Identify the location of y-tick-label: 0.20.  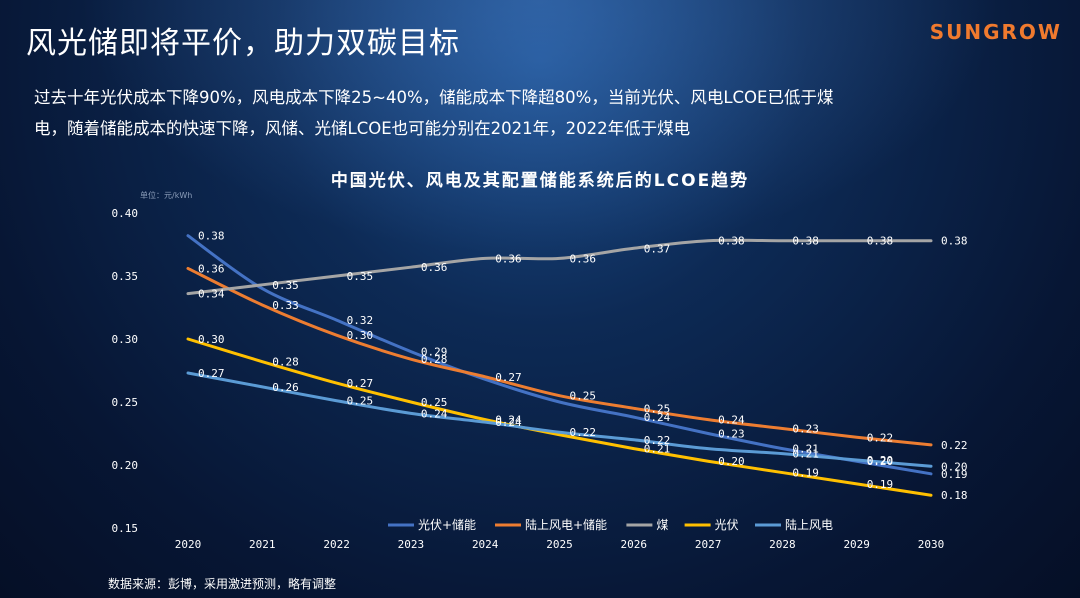
(125, 465).